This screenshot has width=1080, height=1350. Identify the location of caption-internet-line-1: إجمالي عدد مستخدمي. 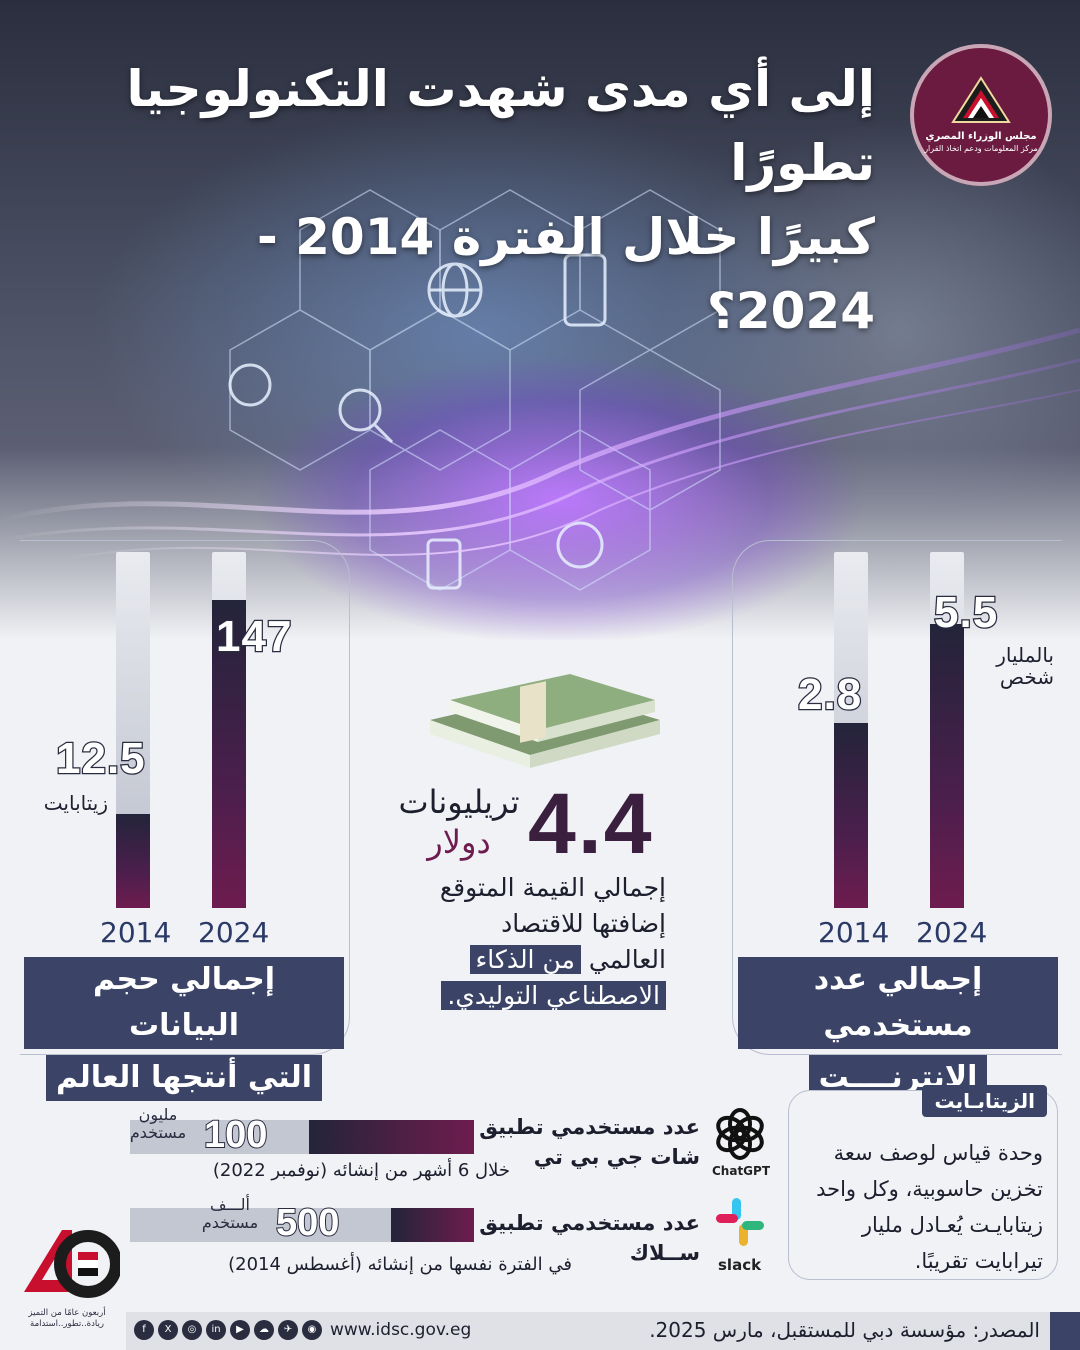
(898, 1003).